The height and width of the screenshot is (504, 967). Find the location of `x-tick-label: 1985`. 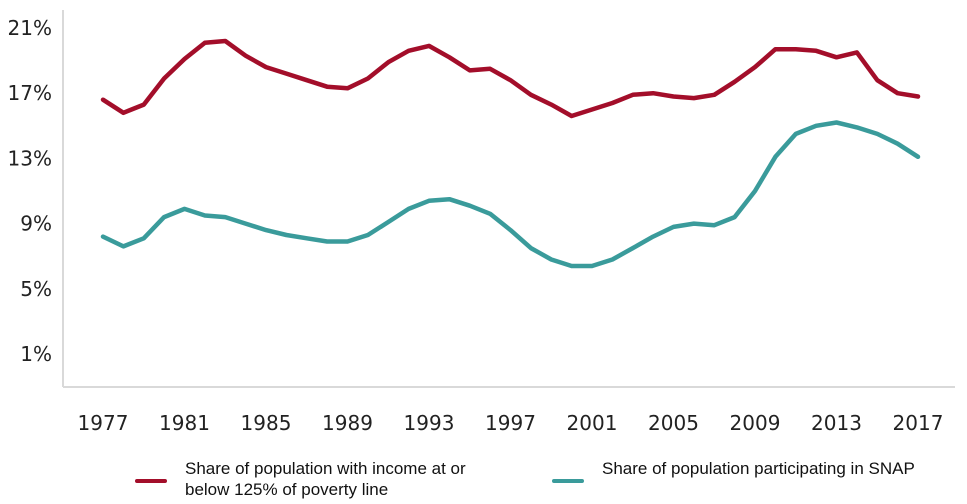

x-tick-label: 1985 is located at coordinates (266, 423).